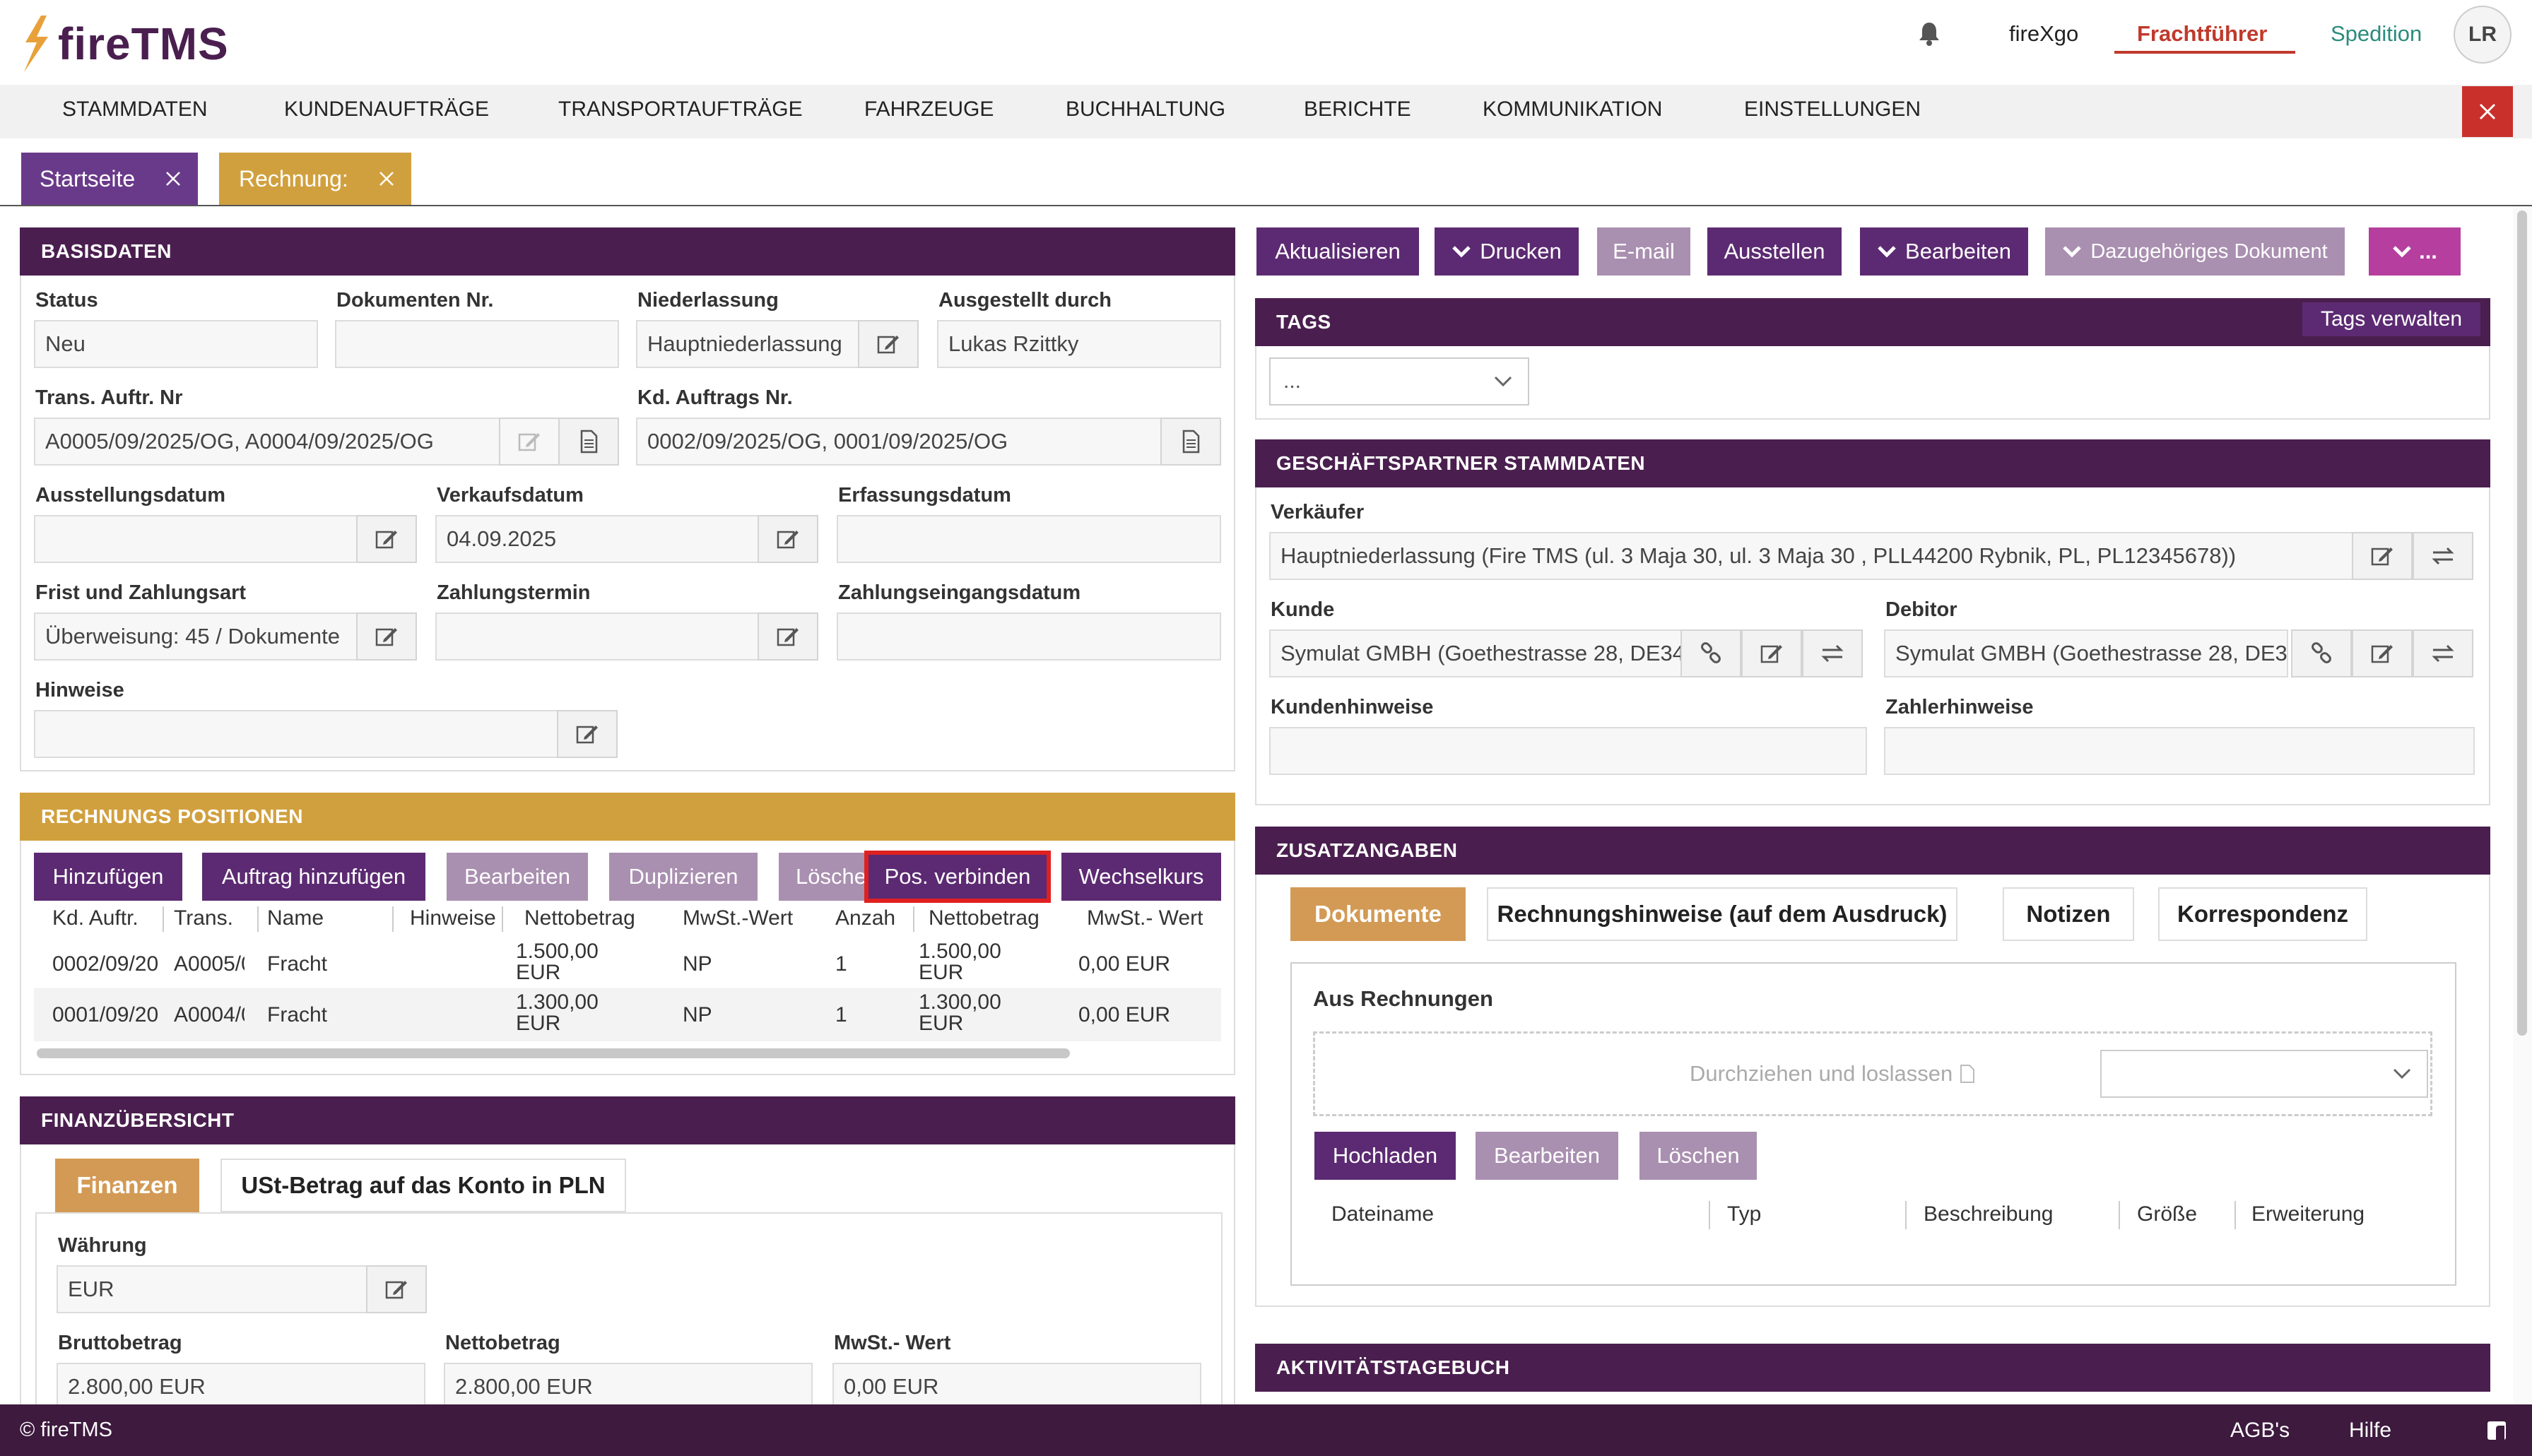 The width and height of the screenshot is (2532, 1456). I want to click on issue-date-button, so click(386, 539).